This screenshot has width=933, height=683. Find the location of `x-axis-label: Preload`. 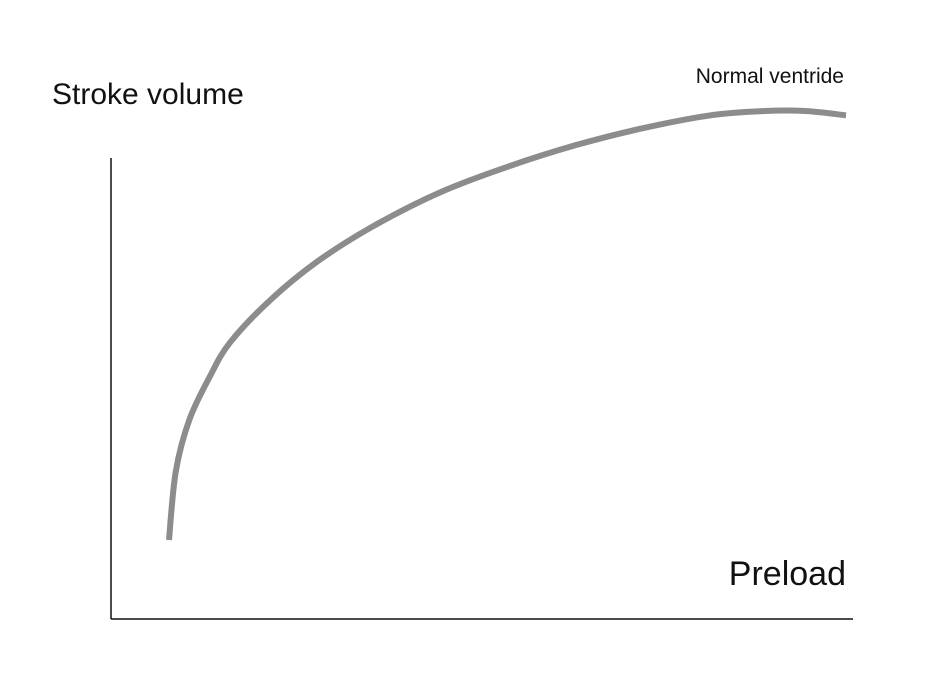

x-axis-label: Preload is located at coordinates (787, 574).